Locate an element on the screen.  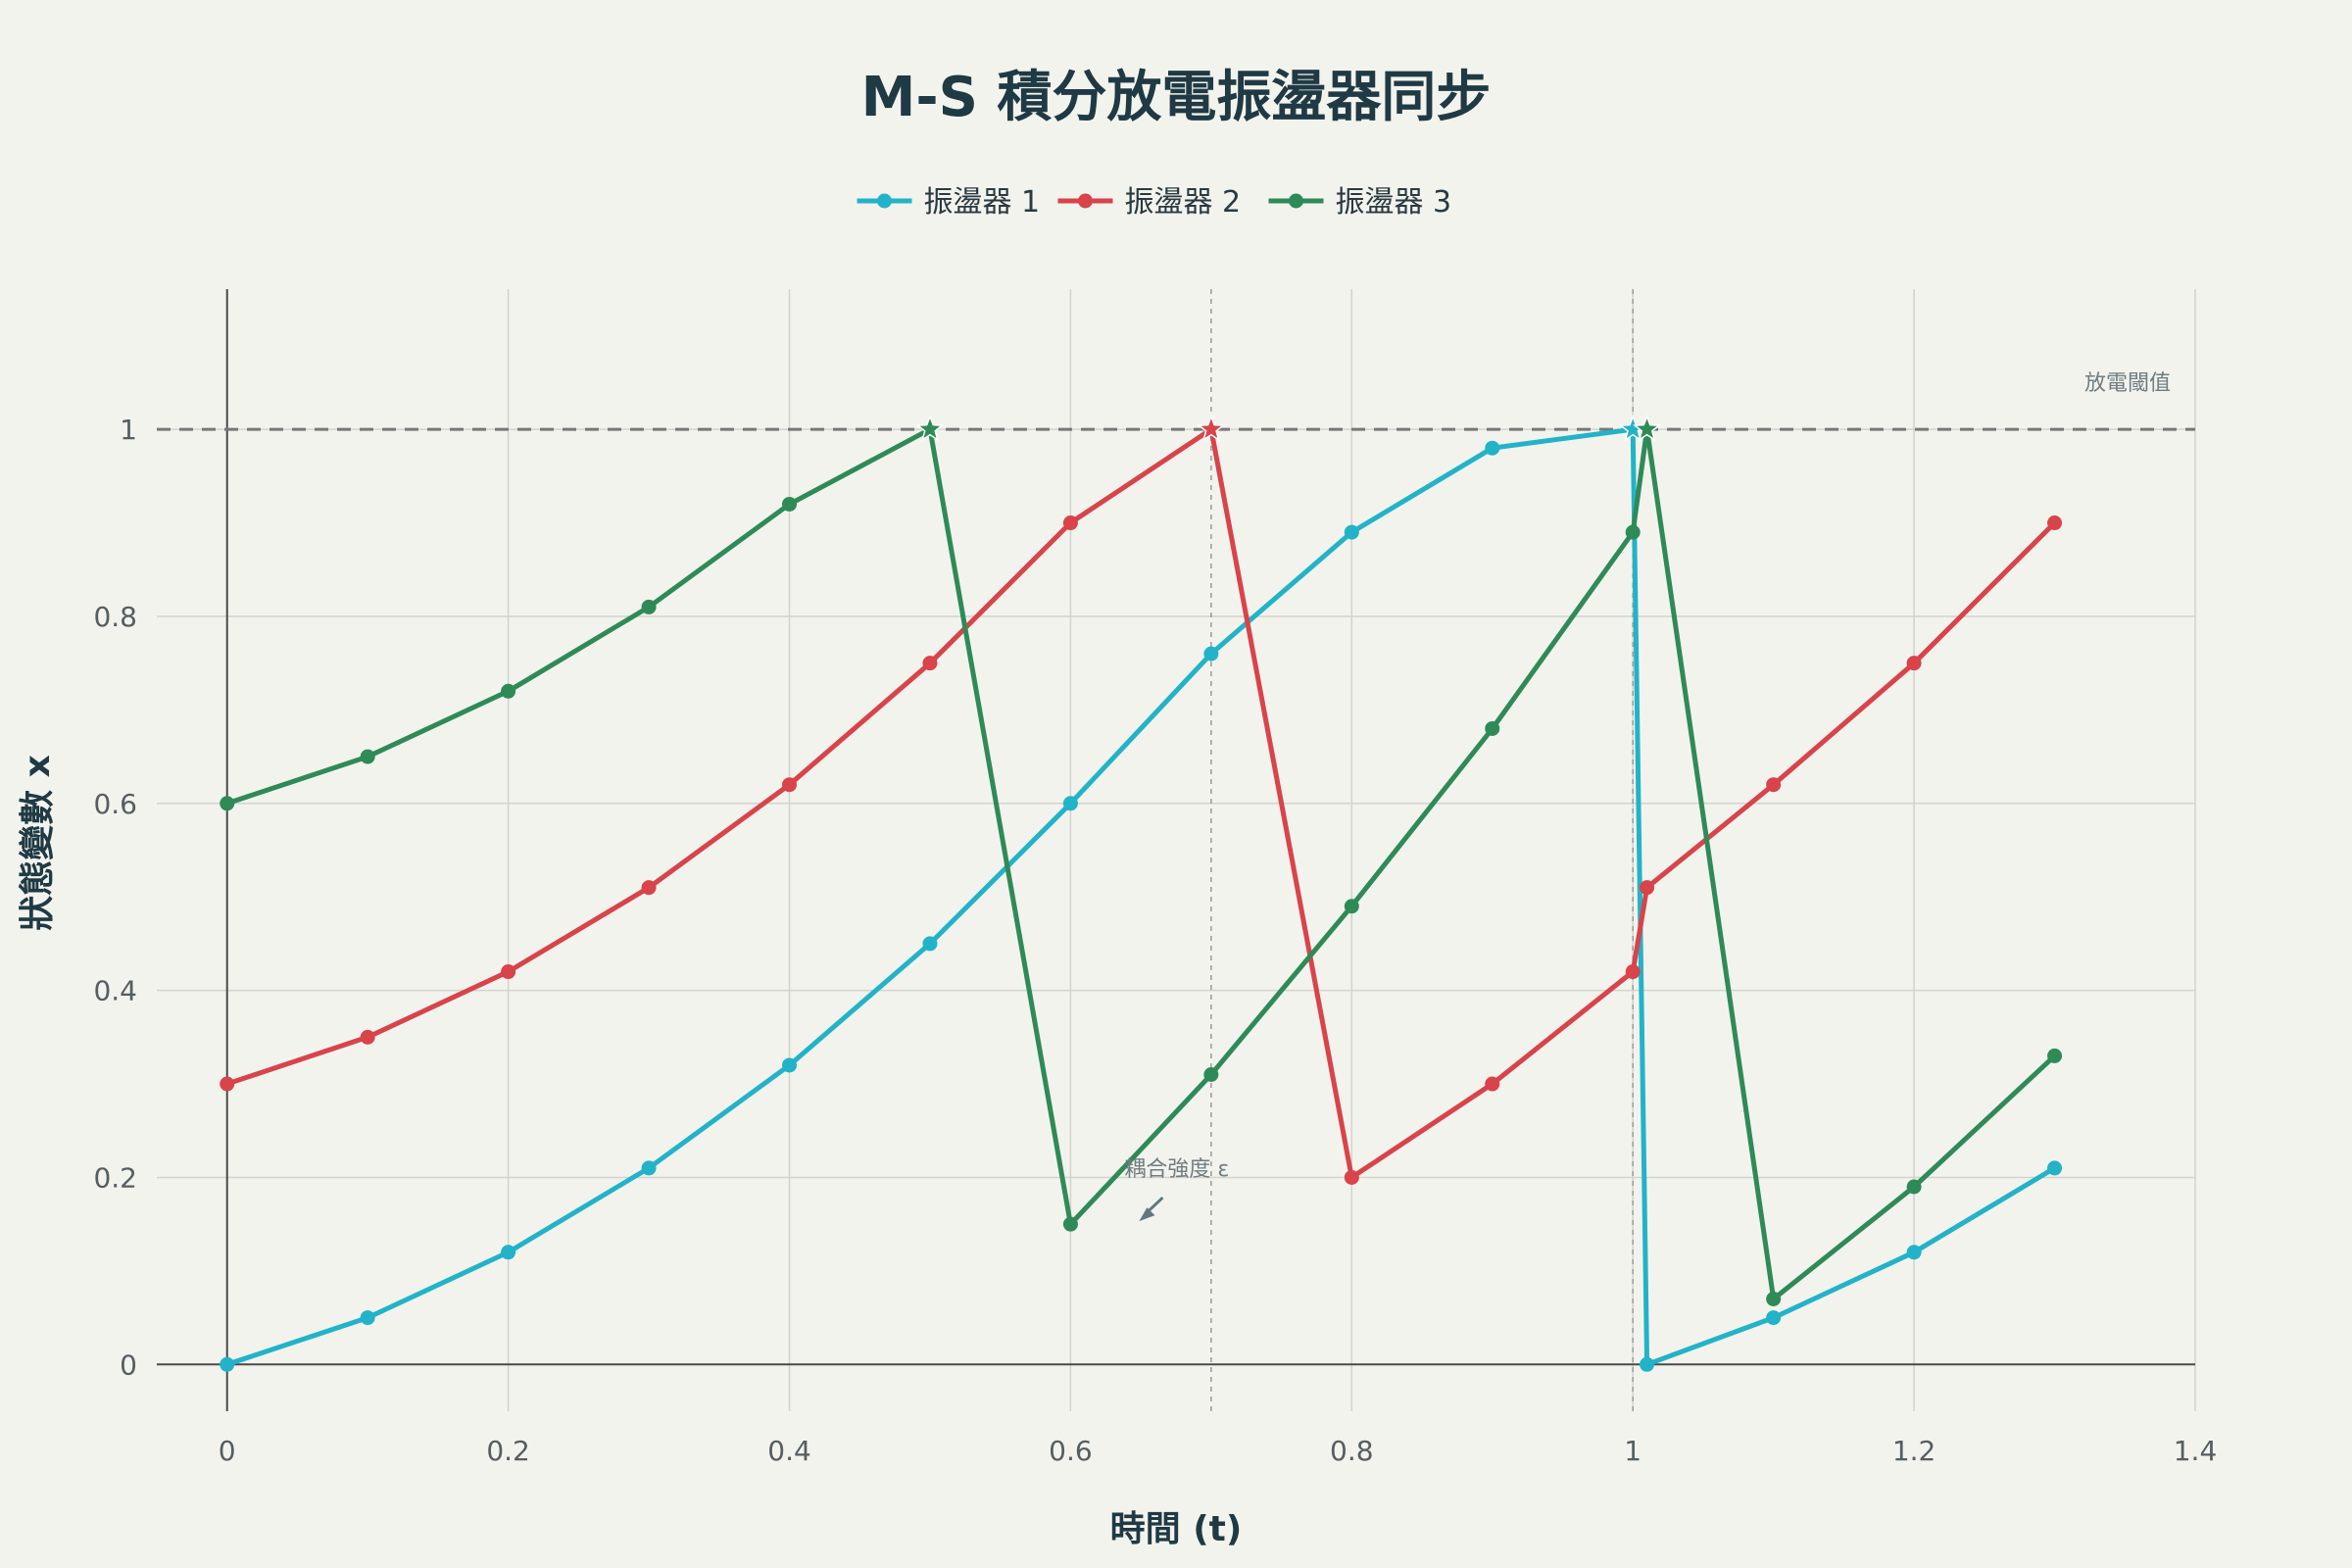
y-tick-label: 0.8 is located at coordinates (115, 617).